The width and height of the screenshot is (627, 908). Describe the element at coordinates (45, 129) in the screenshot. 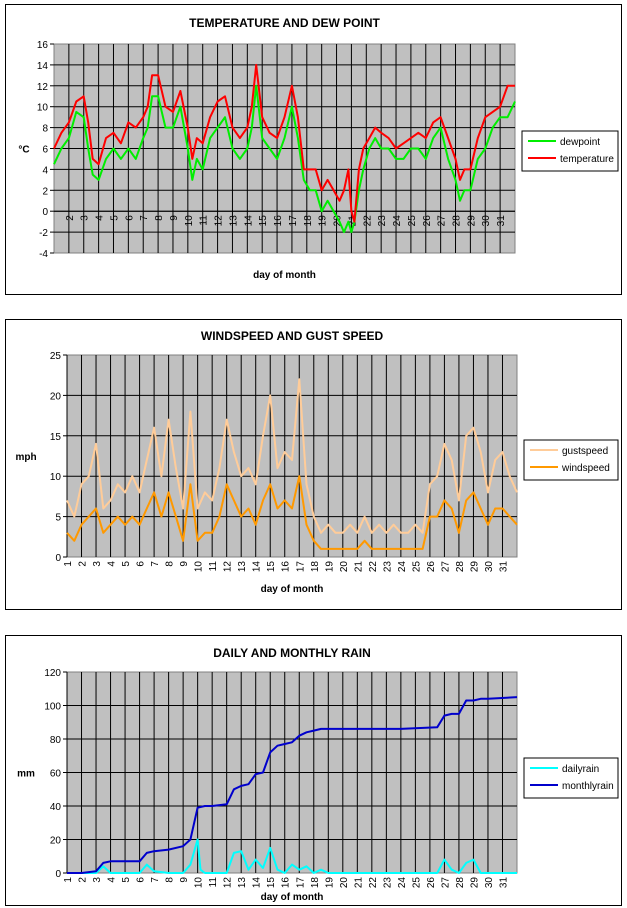

I see `y-tick-label: 8` at that location.